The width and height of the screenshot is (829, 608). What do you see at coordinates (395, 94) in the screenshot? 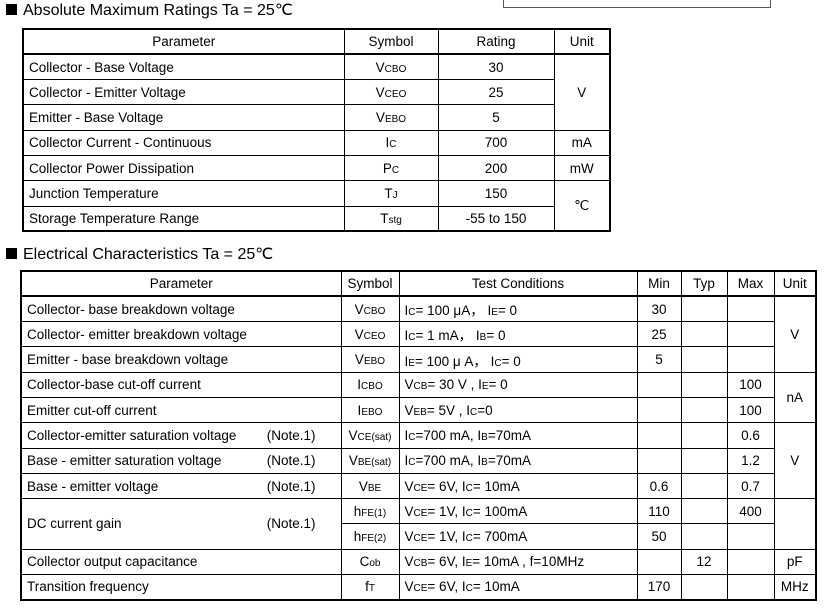
I see `subscript: CEO` at bounding box center [395, 94].